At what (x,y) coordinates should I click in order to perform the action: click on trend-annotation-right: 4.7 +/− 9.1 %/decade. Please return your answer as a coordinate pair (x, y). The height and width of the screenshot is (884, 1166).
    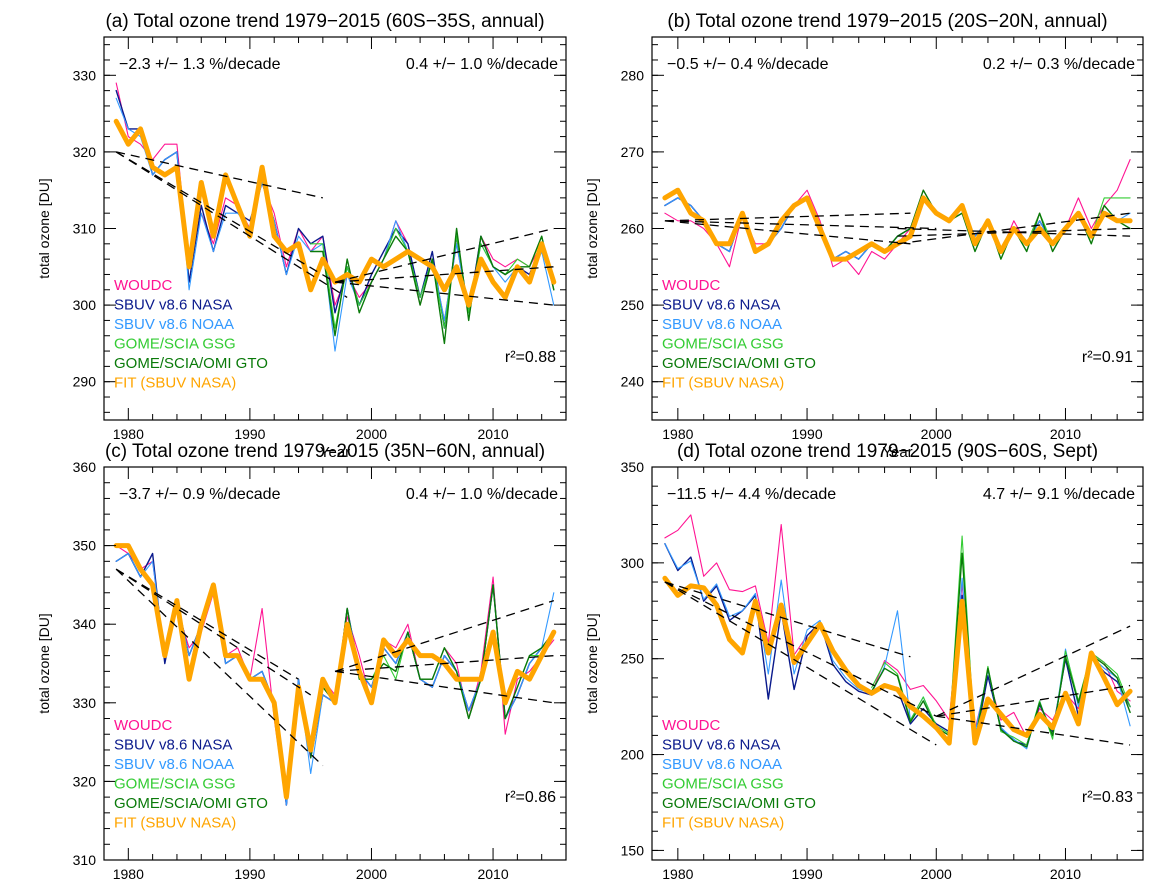
    Looking at the image, I should click on (1059, 494).